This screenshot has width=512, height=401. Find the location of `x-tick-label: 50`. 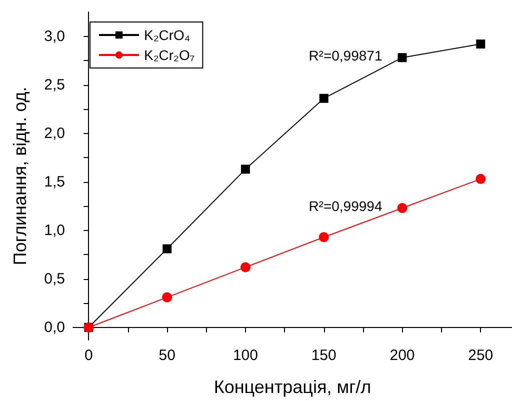

x-tick-label: 50 is located at coordinates (167, 355).